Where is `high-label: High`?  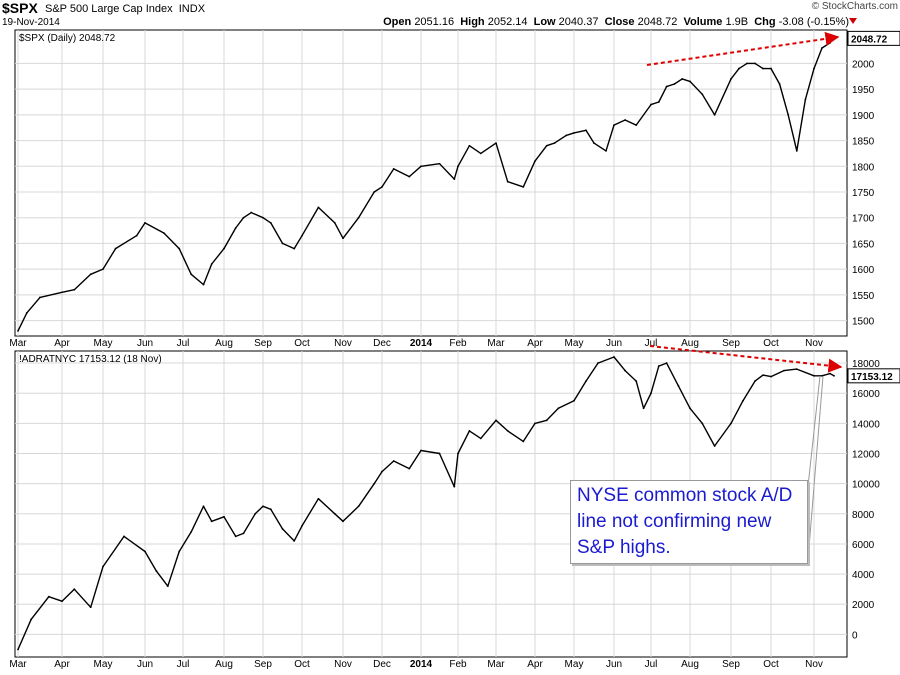
high-label: High is located at coordinates (472, 22).